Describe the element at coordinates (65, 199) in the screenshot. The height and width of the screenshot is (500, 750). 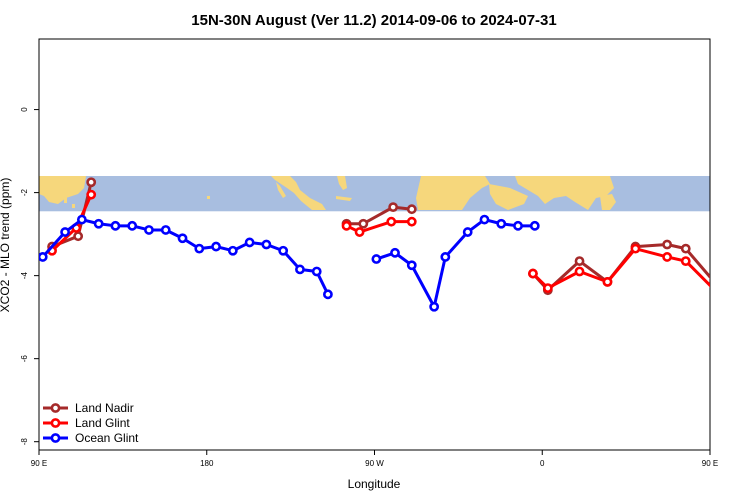
I see `land-taiwan` at that location.